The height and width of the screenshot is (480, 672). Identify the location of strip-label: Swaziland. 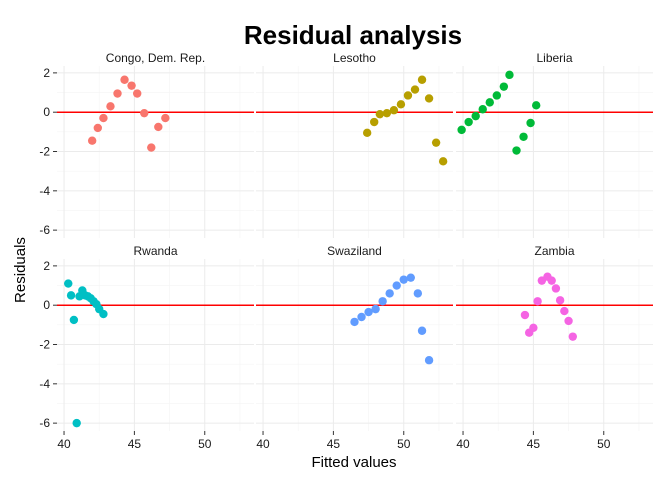
(354, 251).